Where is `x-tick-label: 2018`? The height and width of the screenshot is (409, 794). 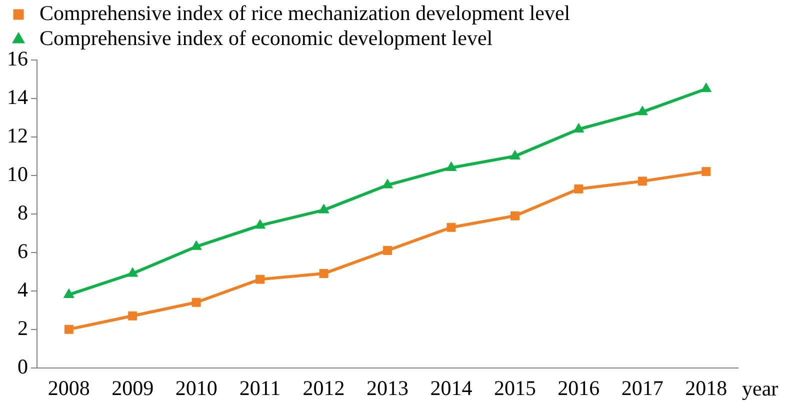
x-tick-label: 2018 is located at coordinates (706, 388).